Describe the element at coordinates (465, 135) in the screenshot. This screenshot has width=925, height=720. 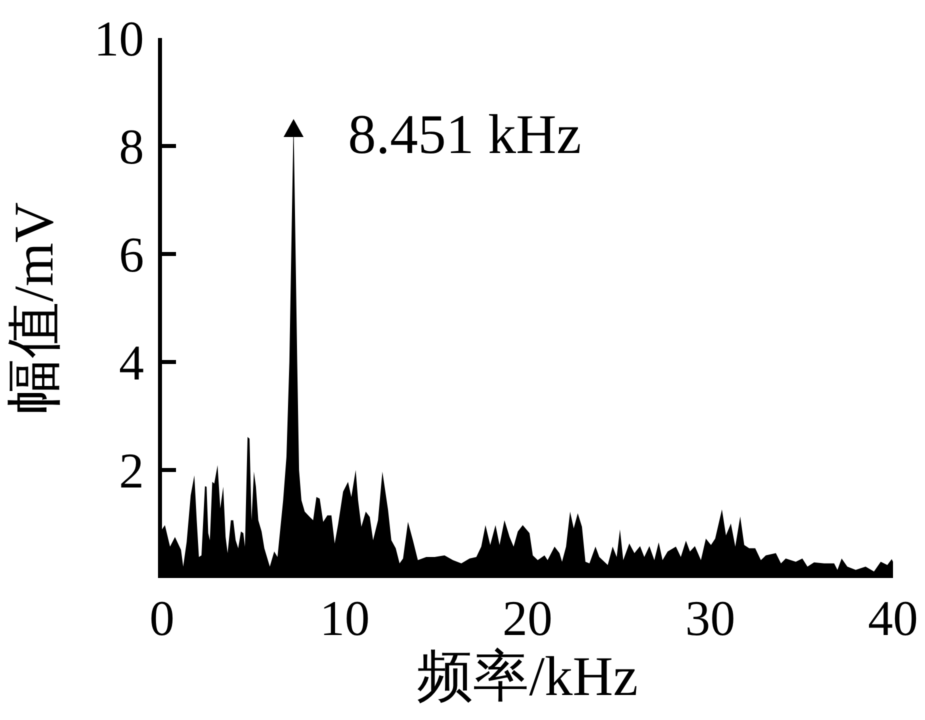
I see `annotation: 8.451 kHz` at that location.